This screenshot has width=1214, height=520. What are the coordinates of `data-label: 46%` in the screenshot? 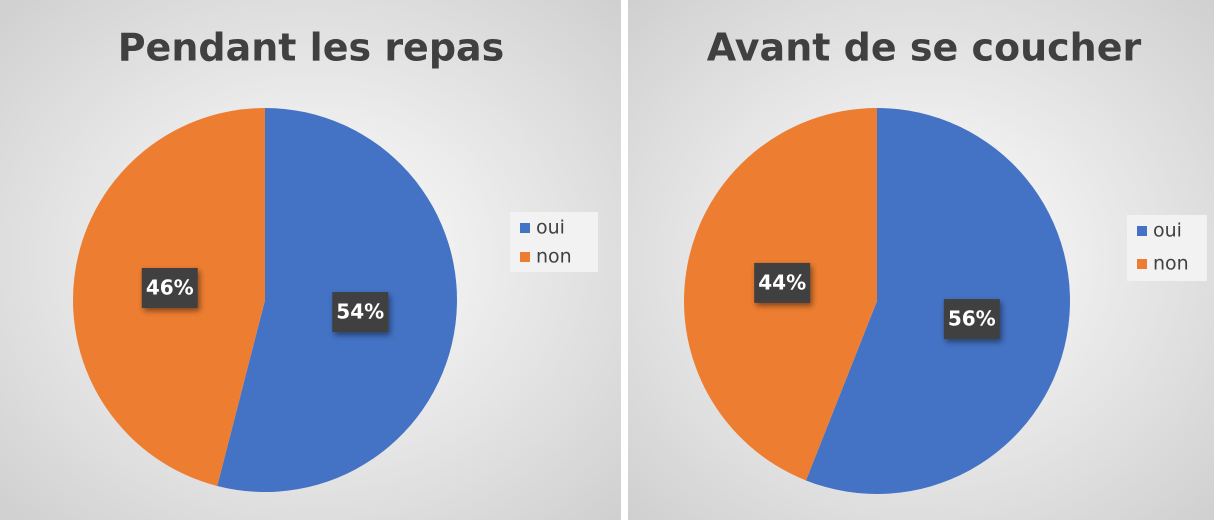 It's located at (170, 287).